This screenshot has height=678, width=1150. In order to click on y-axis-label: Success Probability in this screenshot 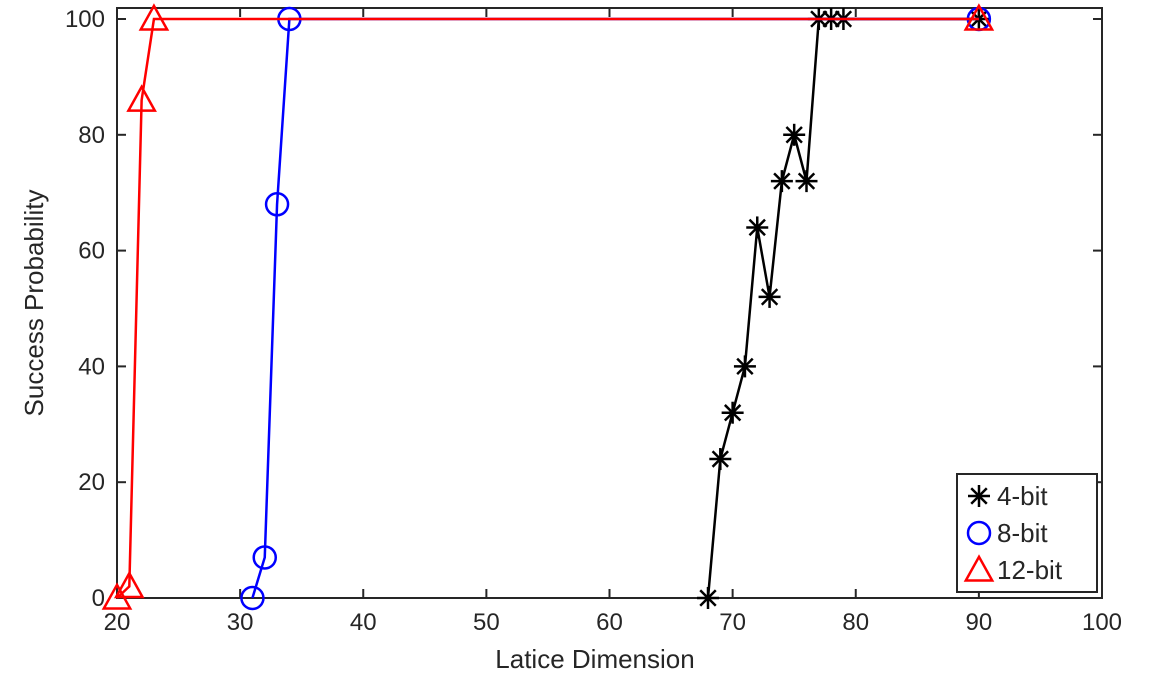, I will do `click(34, 303)`.